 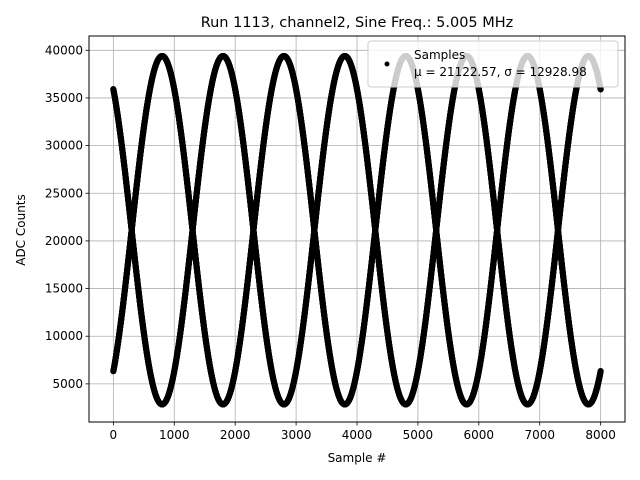 I want to click on x-tick-label: 7000, so click(x=539, y=435).